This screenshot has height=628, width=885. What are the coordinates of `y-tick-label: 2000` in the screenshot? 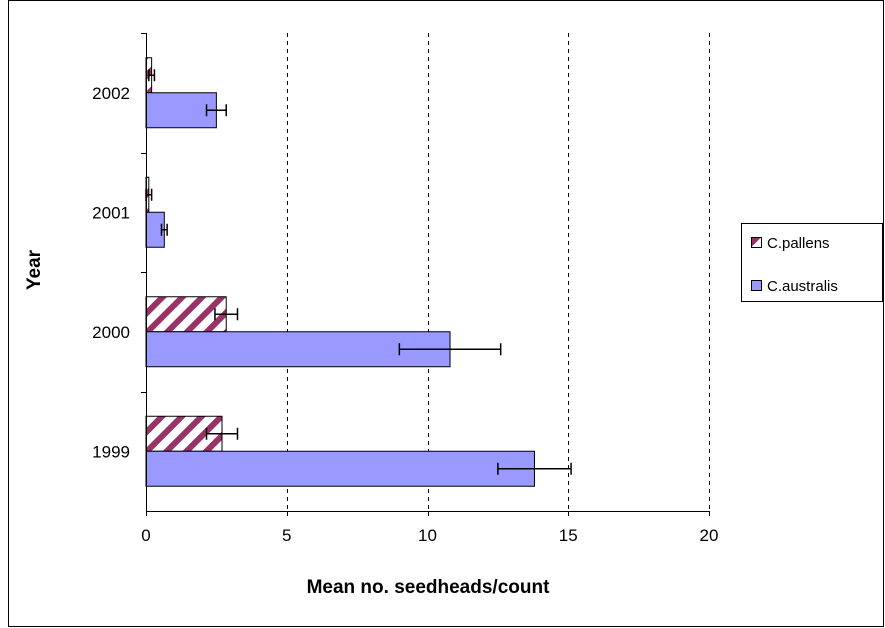 It's located at (111, 332).